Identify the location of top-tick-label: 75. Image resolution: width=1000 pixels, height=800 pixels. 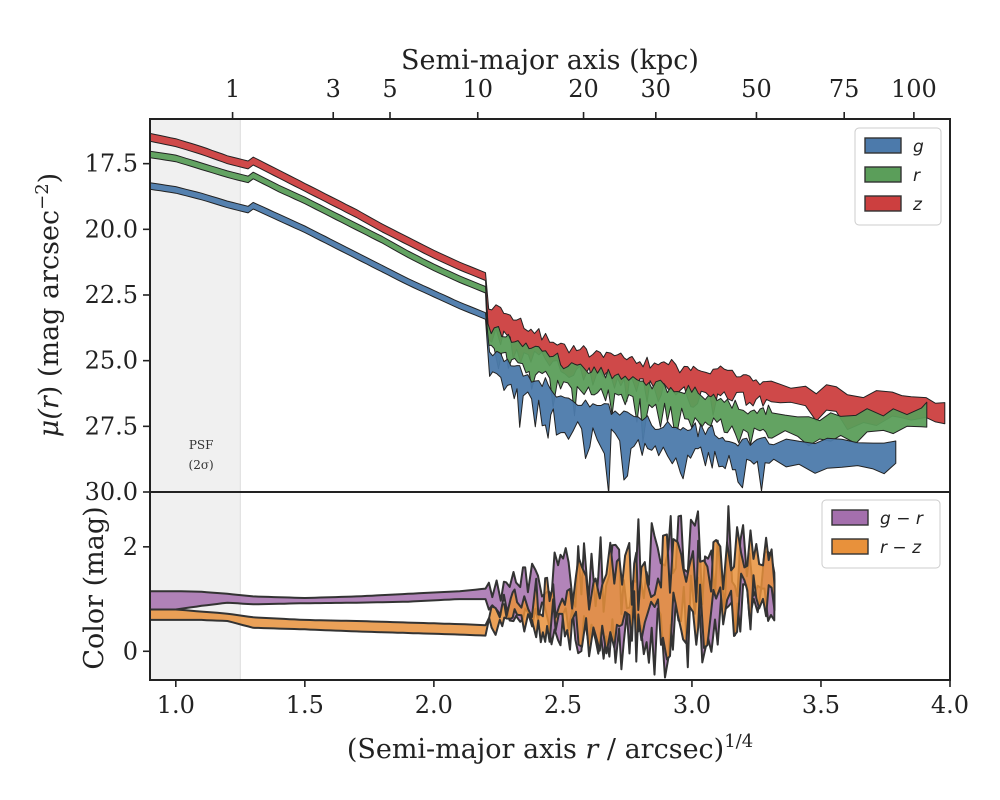
(844, 89).